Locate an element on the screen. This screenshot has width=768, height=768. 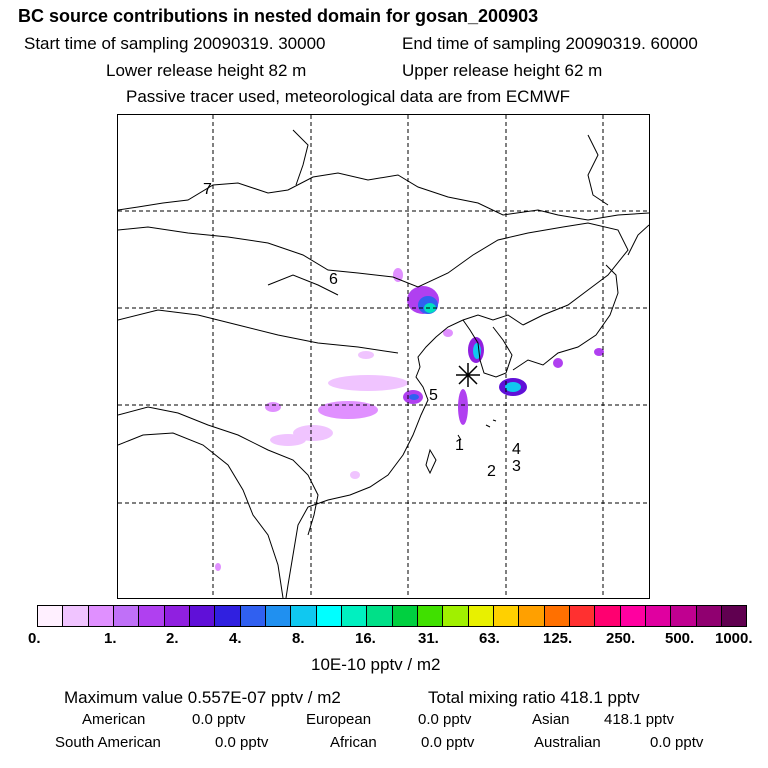
colorbar-tick-label: 4. is located at coordinates (235, 638).